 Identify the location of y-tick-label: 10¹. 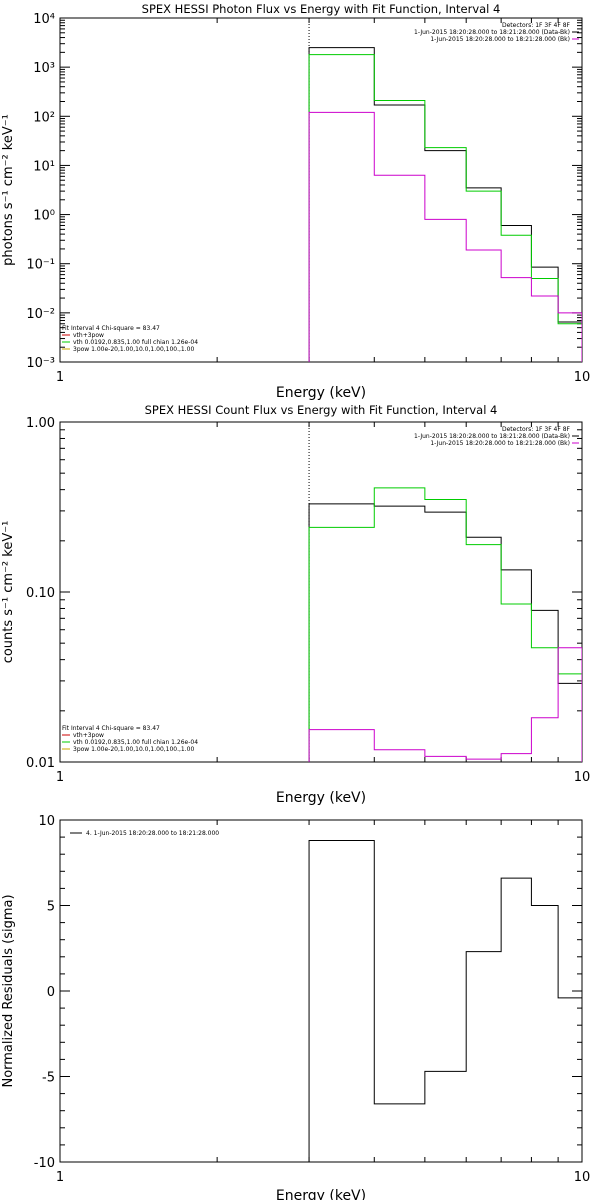
(44, 166).